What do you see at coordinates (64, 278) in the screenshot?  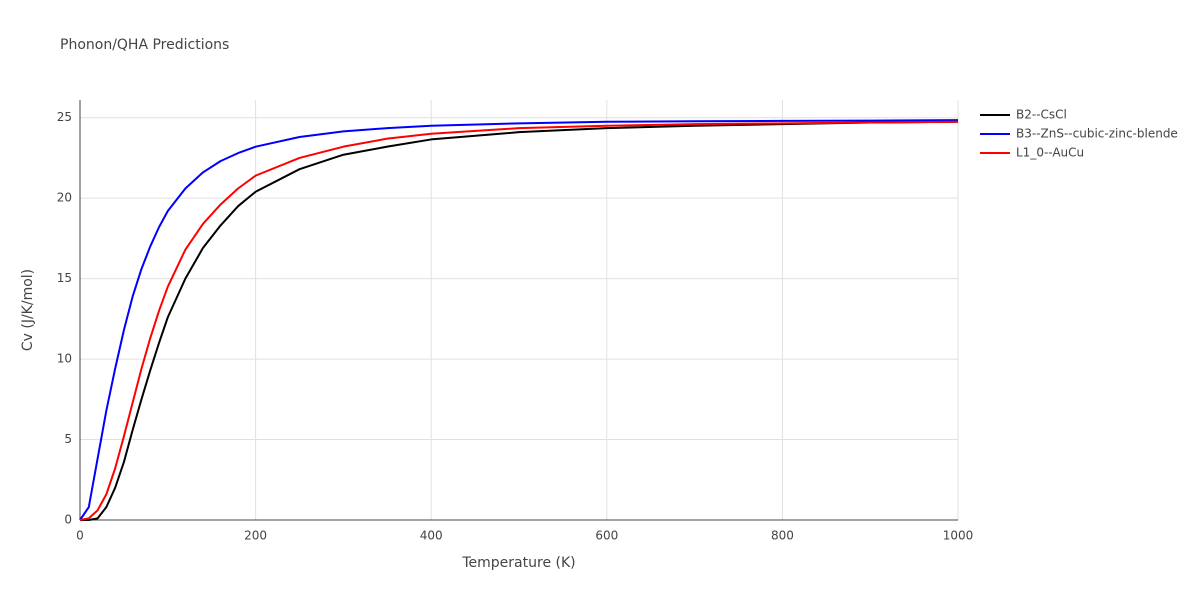 I see `y-tick-label: 15` at bounding box center [64, 278].